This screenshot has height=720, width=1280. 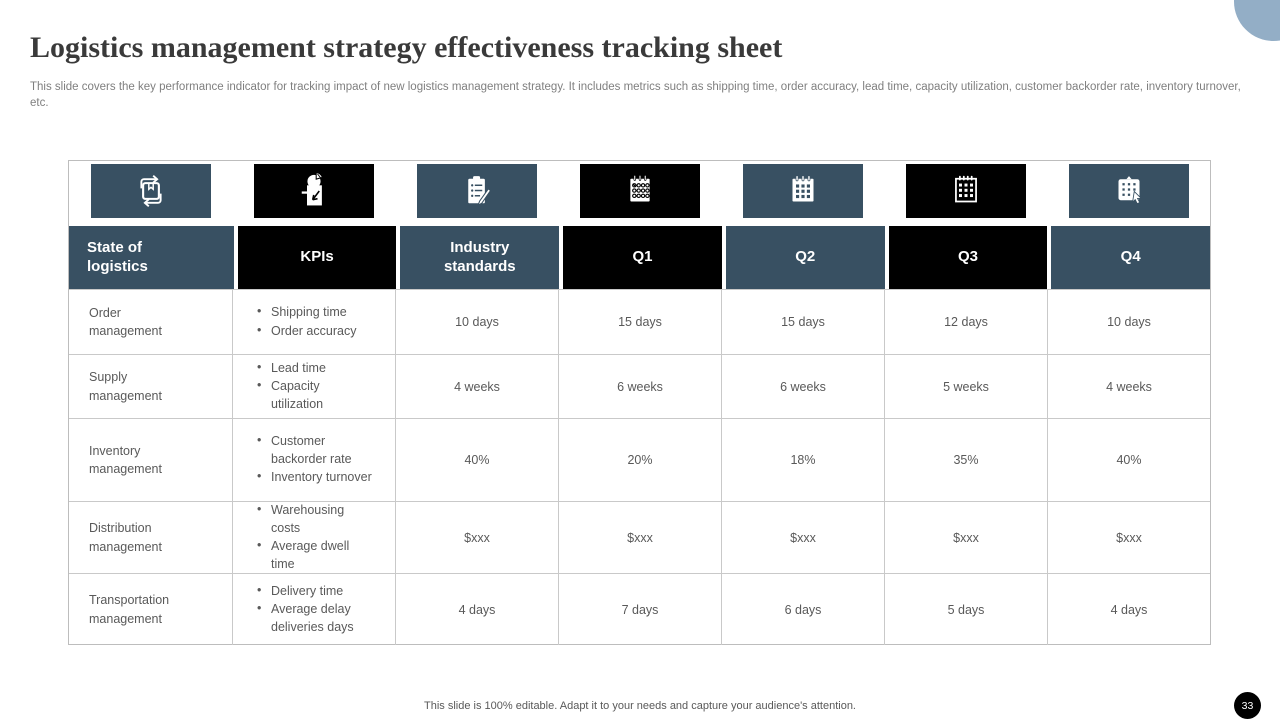 What do you see at coordinates (802, 609) in the screenshot?
I see `value-cell: 6 days` at bounding box center [802, 609].